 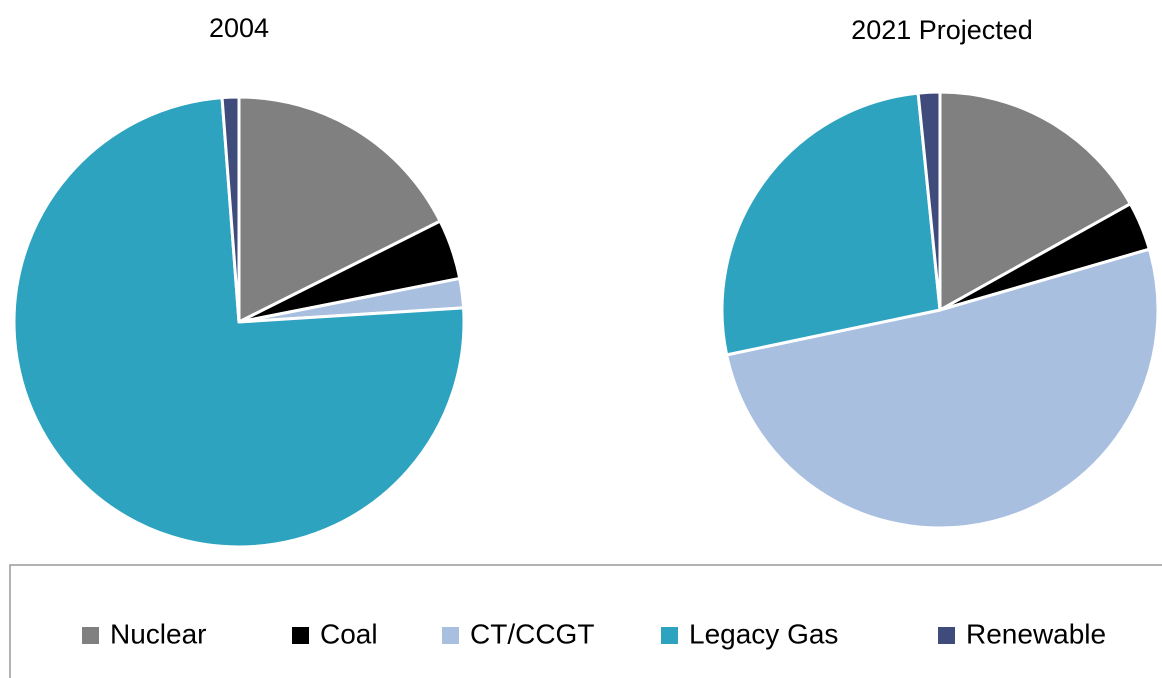 I want to click on chart-title: 2021 Projected, so click(x=942, y=30).